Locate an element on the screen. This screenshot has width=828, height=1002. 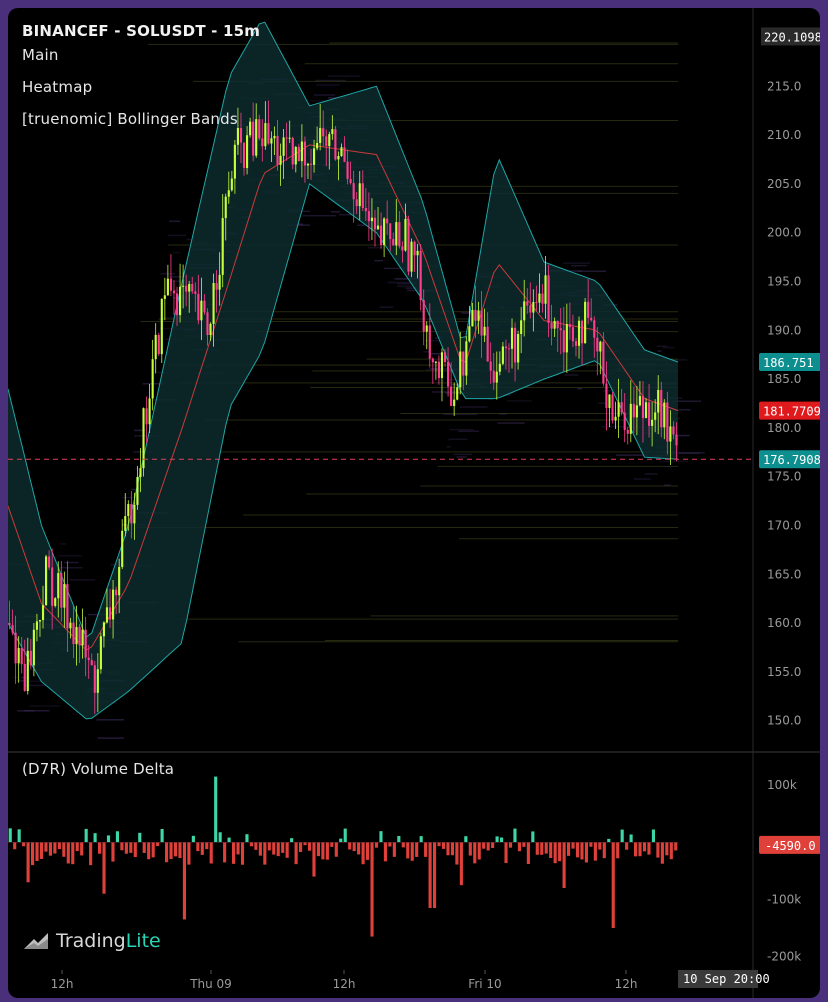
tradinglite-logo-icon is located at coordinates (36, 941).